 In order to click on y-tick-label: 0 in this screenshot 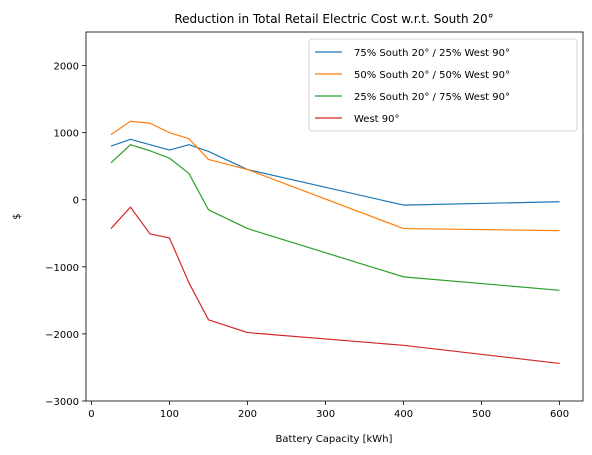, I will do `click(76, 201)`.